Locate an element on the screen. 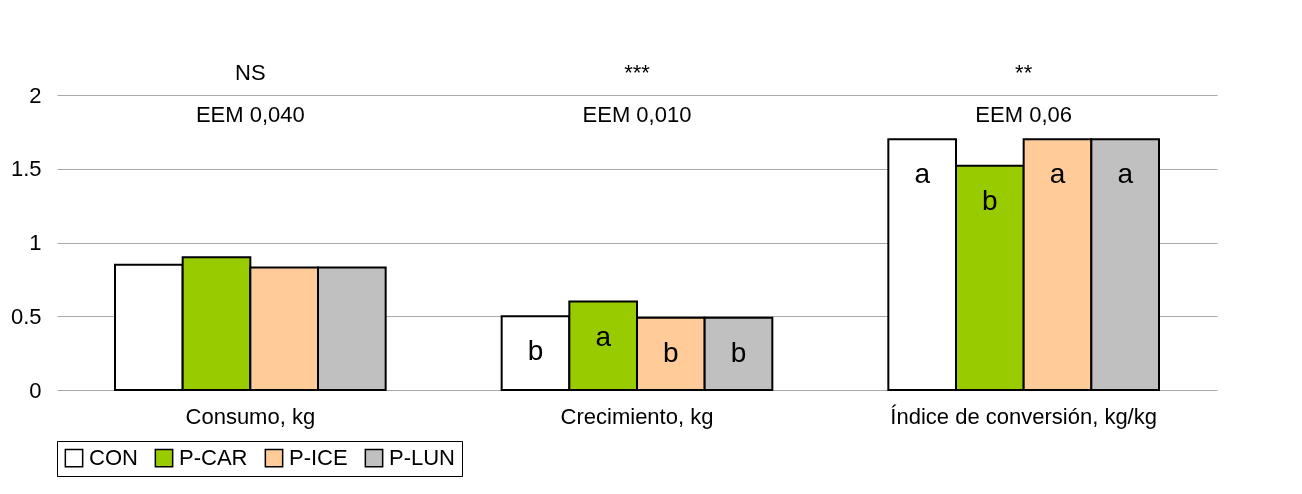 The height and width of the screenshot is (494, 1302). x-tick-label: Crecimiento, kg is located at coordinates (637, 416).